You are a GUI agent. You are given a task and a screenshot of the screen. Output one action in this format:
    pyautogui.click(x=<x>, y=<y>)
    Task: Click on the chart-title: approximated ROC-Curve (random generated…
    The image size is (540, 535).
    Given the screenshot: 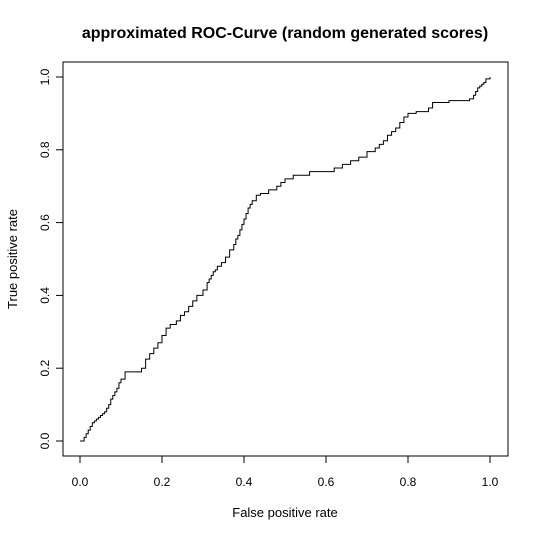 What is the action you would take?
    pyautogui.click(x=285, y=33)
    